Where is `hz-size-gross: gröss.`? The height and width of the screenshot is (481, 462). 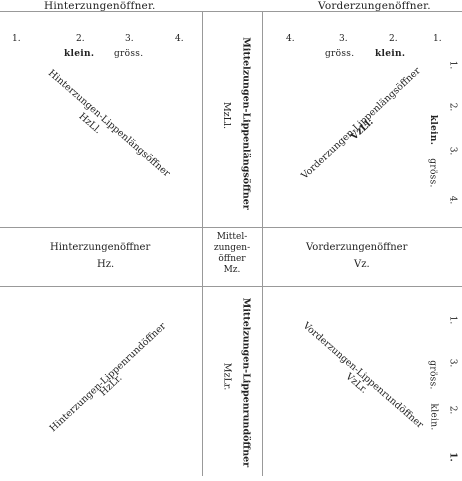
hz-size-gross: gröss. is located at coordinates (129, 54).